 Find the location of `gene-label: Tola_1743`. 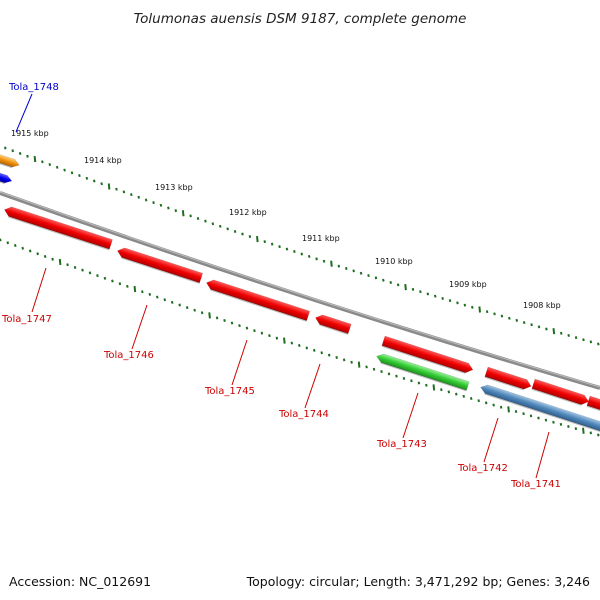

gene-label: Tola_1743 is located at coordinates (401, 444).